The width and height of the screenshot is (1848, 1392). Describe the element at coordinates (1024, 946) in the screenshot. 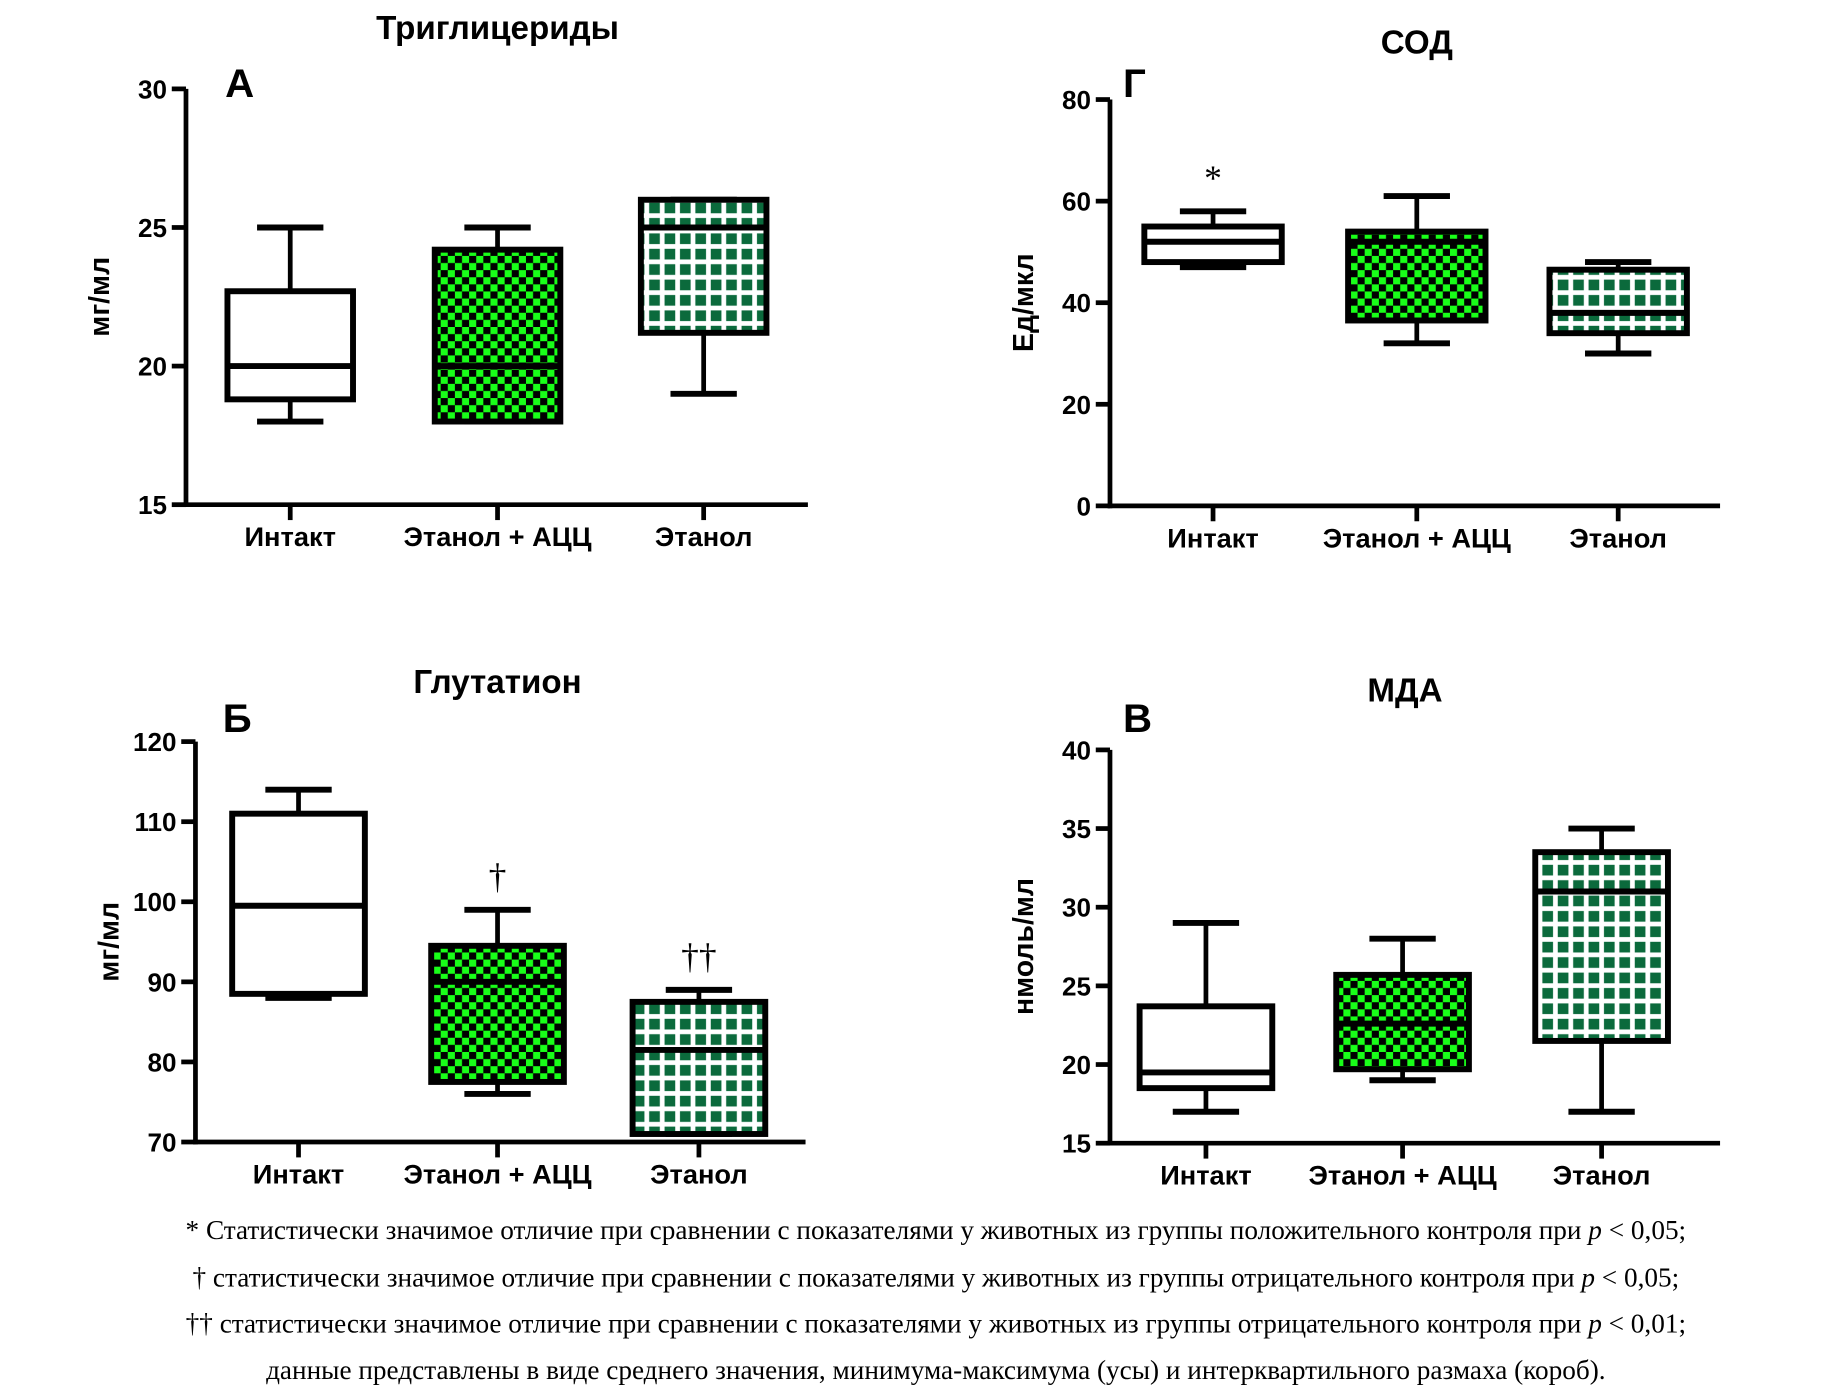

I see `y-axis-label: нмоль/мл` at that location.